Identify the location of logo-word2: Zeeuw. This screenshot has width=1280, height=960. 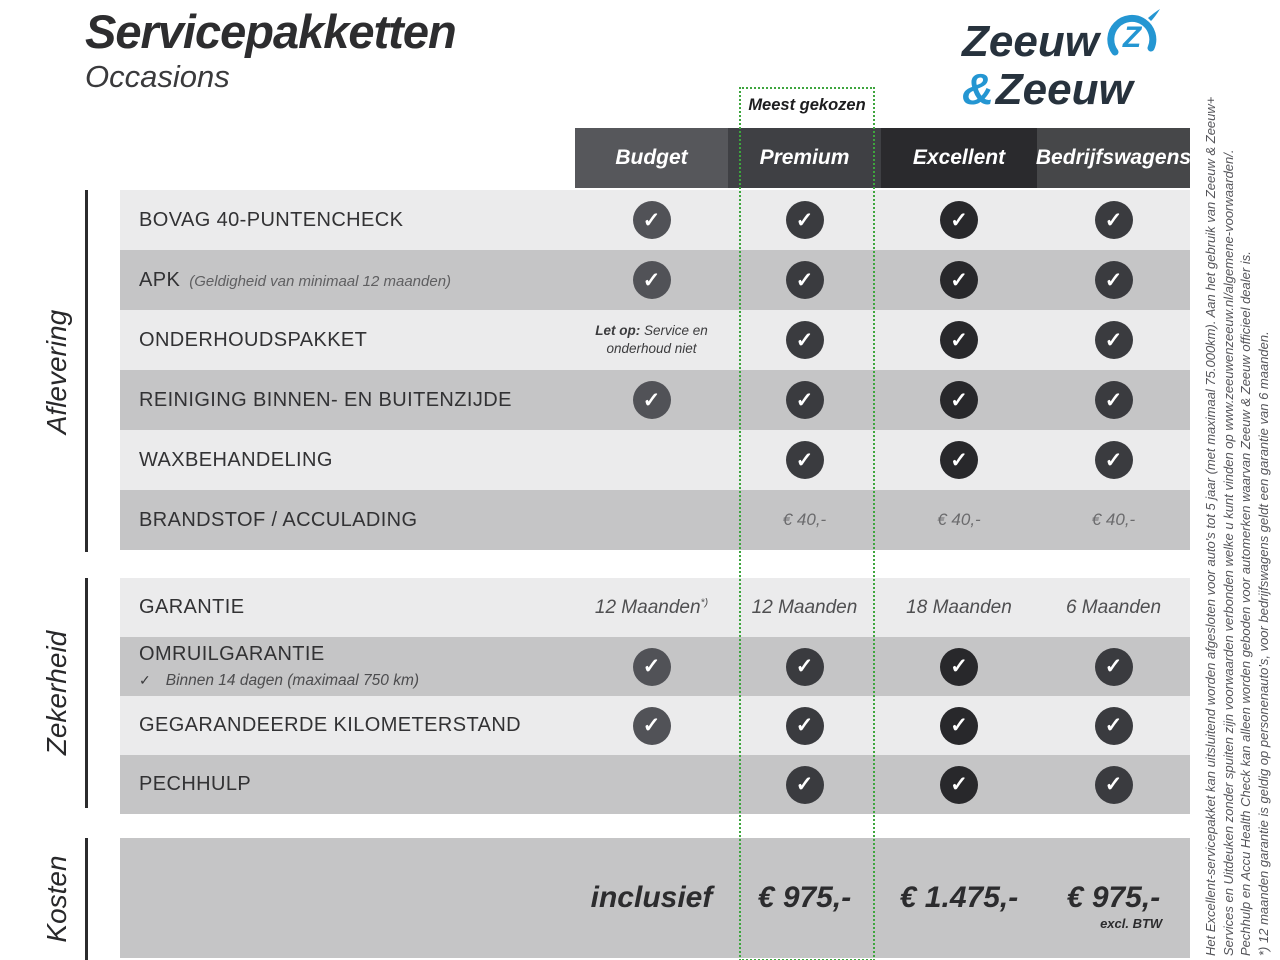
(1064, 90).